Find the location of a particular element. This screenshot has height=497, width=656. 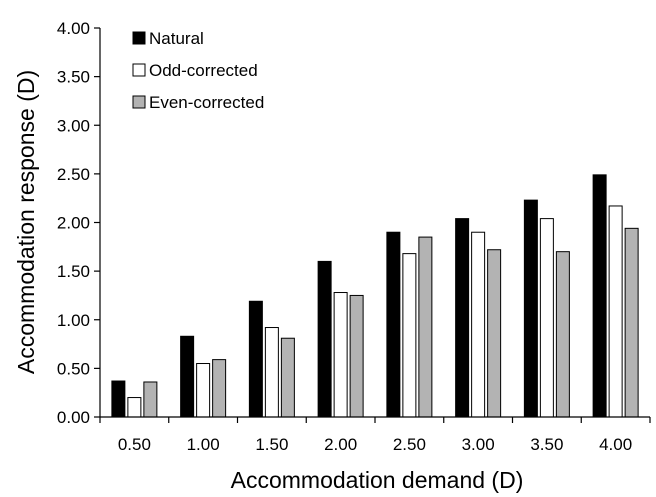

x-tick-label: 3.50 is located at coordinates (546, 444).